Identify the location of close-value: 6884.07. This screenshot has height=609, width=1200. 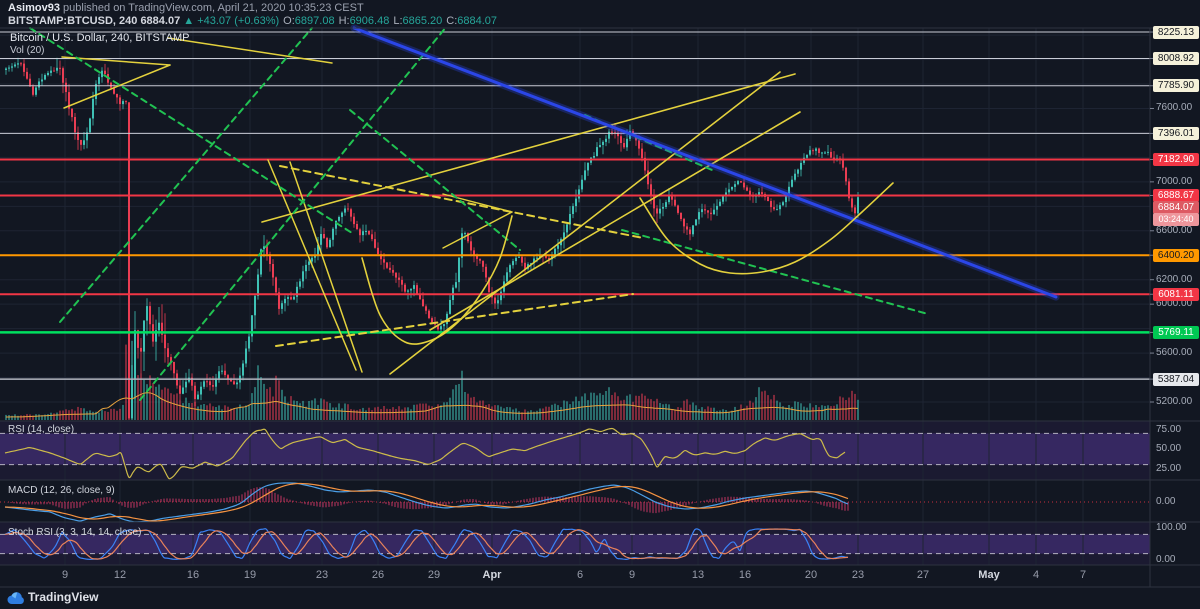
(477, 21).